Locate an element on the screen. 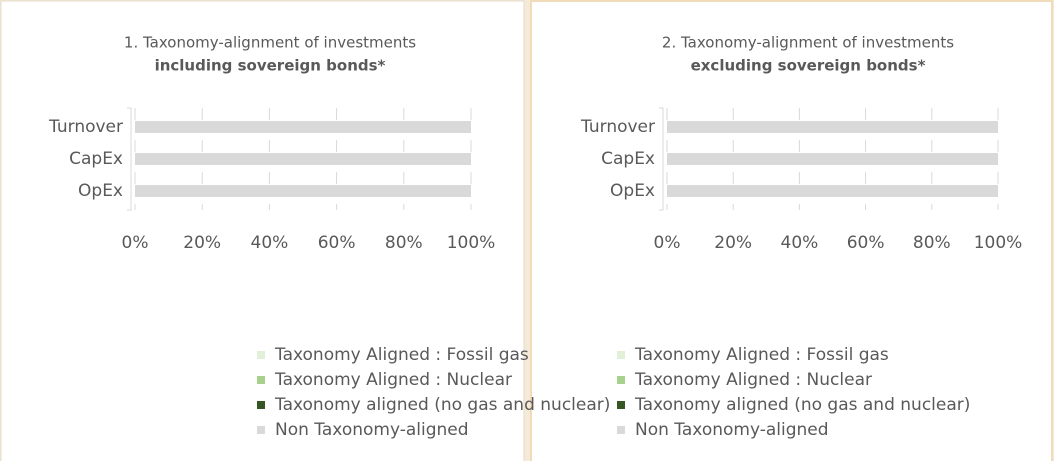 Image resolution: width=1054 pixels, height=461 pixels. chart-subtitle: excluding sovereign bonds* is located at coordinates (808, 66).